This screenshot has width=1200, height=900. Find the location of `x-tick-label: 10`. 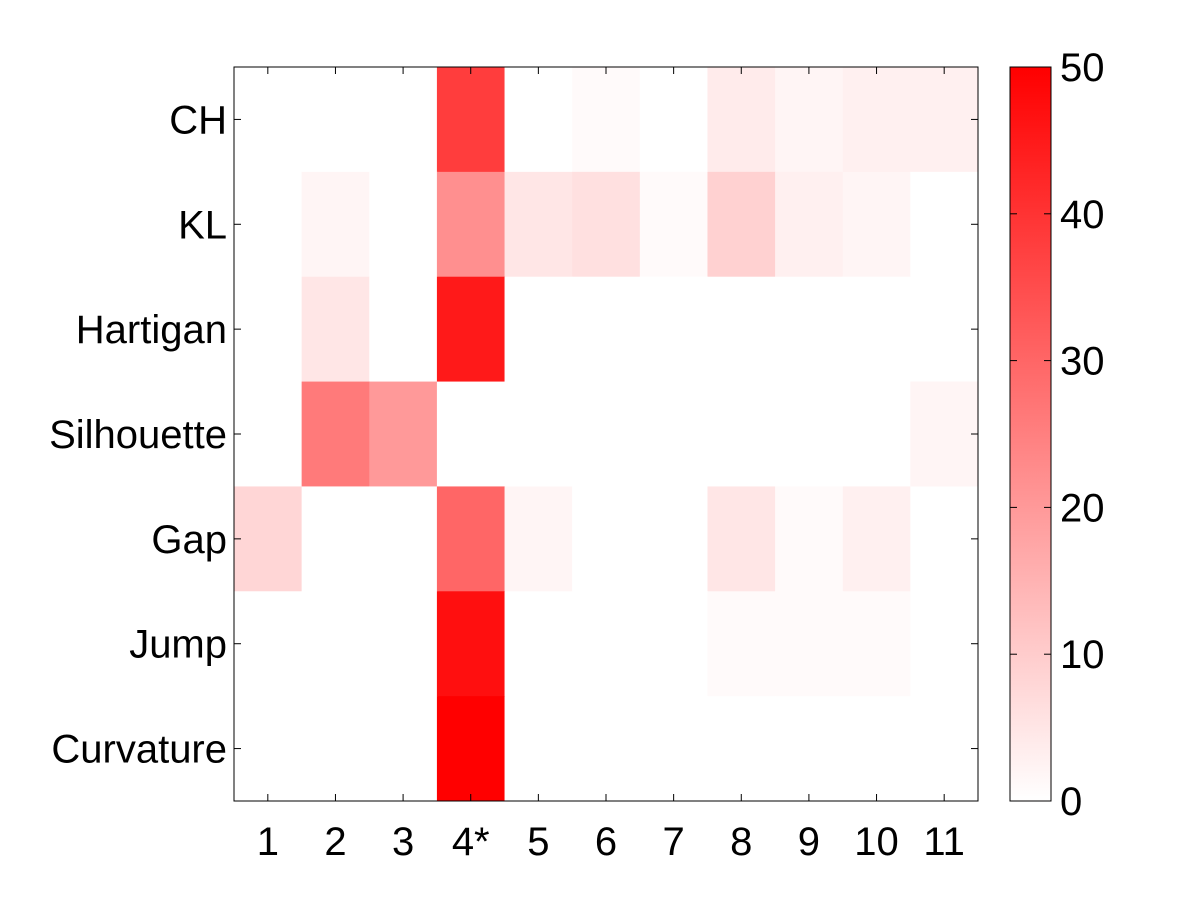

x-tick-label: 10 is located at coordinates (876, 842).